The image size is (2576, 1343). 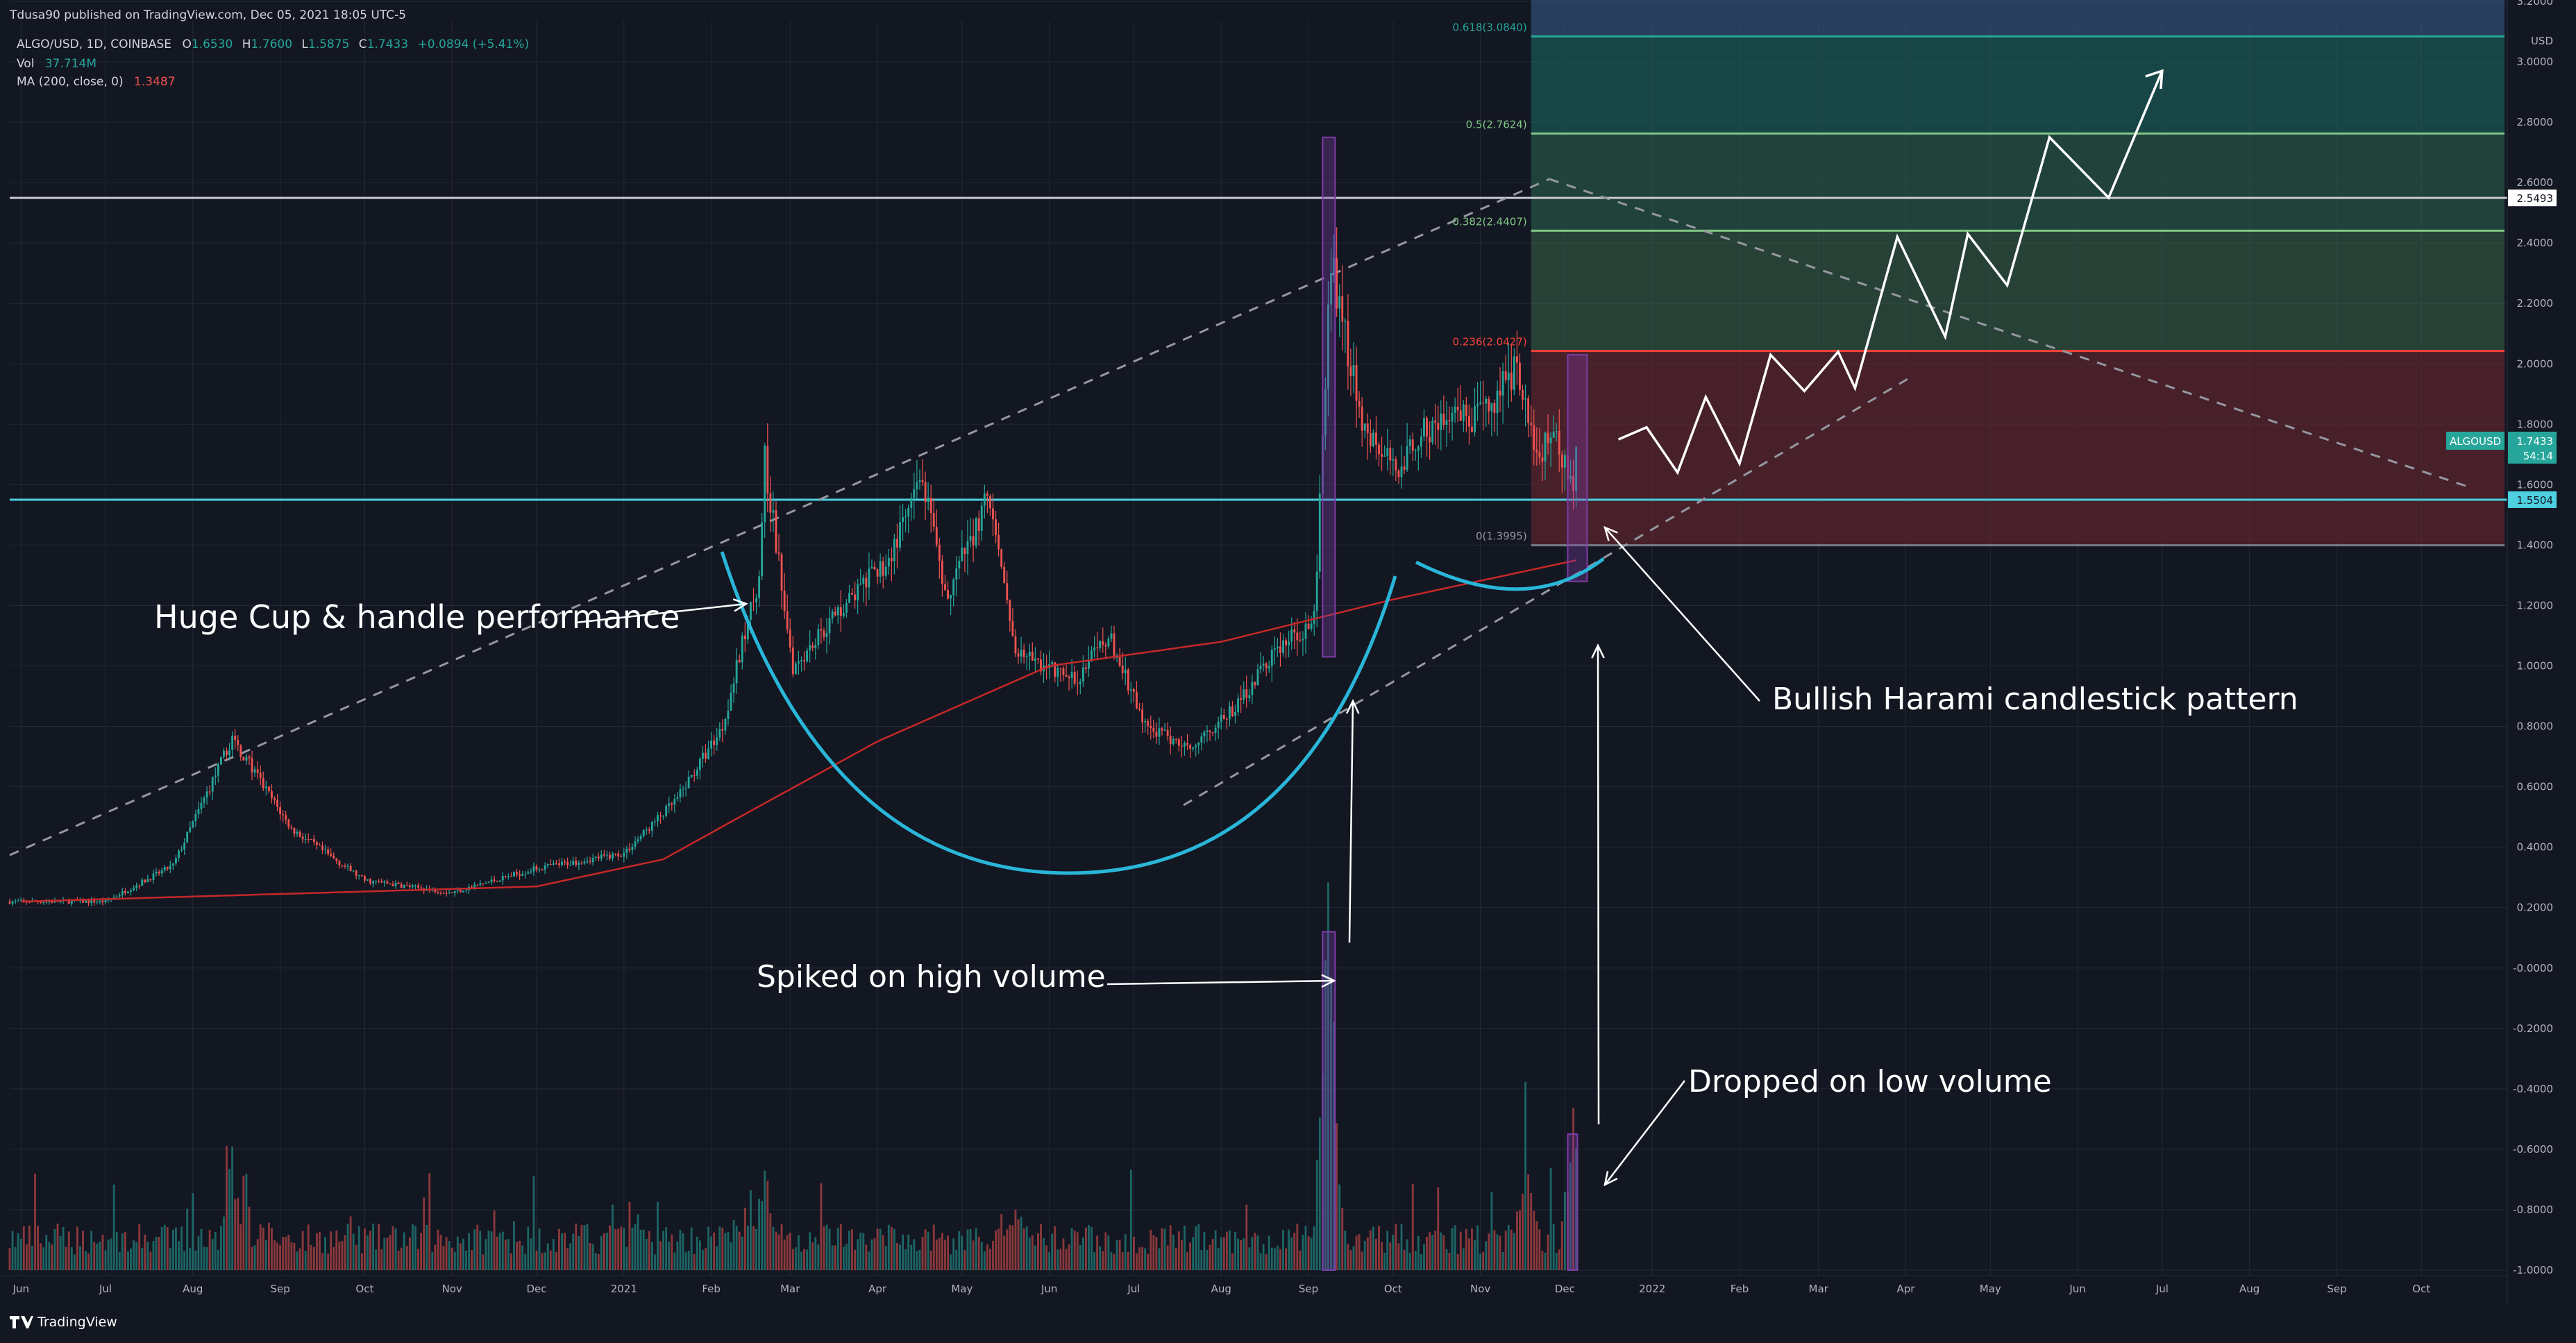 I want to click on spike-candle-highlight, so click(x=1329, y=397).